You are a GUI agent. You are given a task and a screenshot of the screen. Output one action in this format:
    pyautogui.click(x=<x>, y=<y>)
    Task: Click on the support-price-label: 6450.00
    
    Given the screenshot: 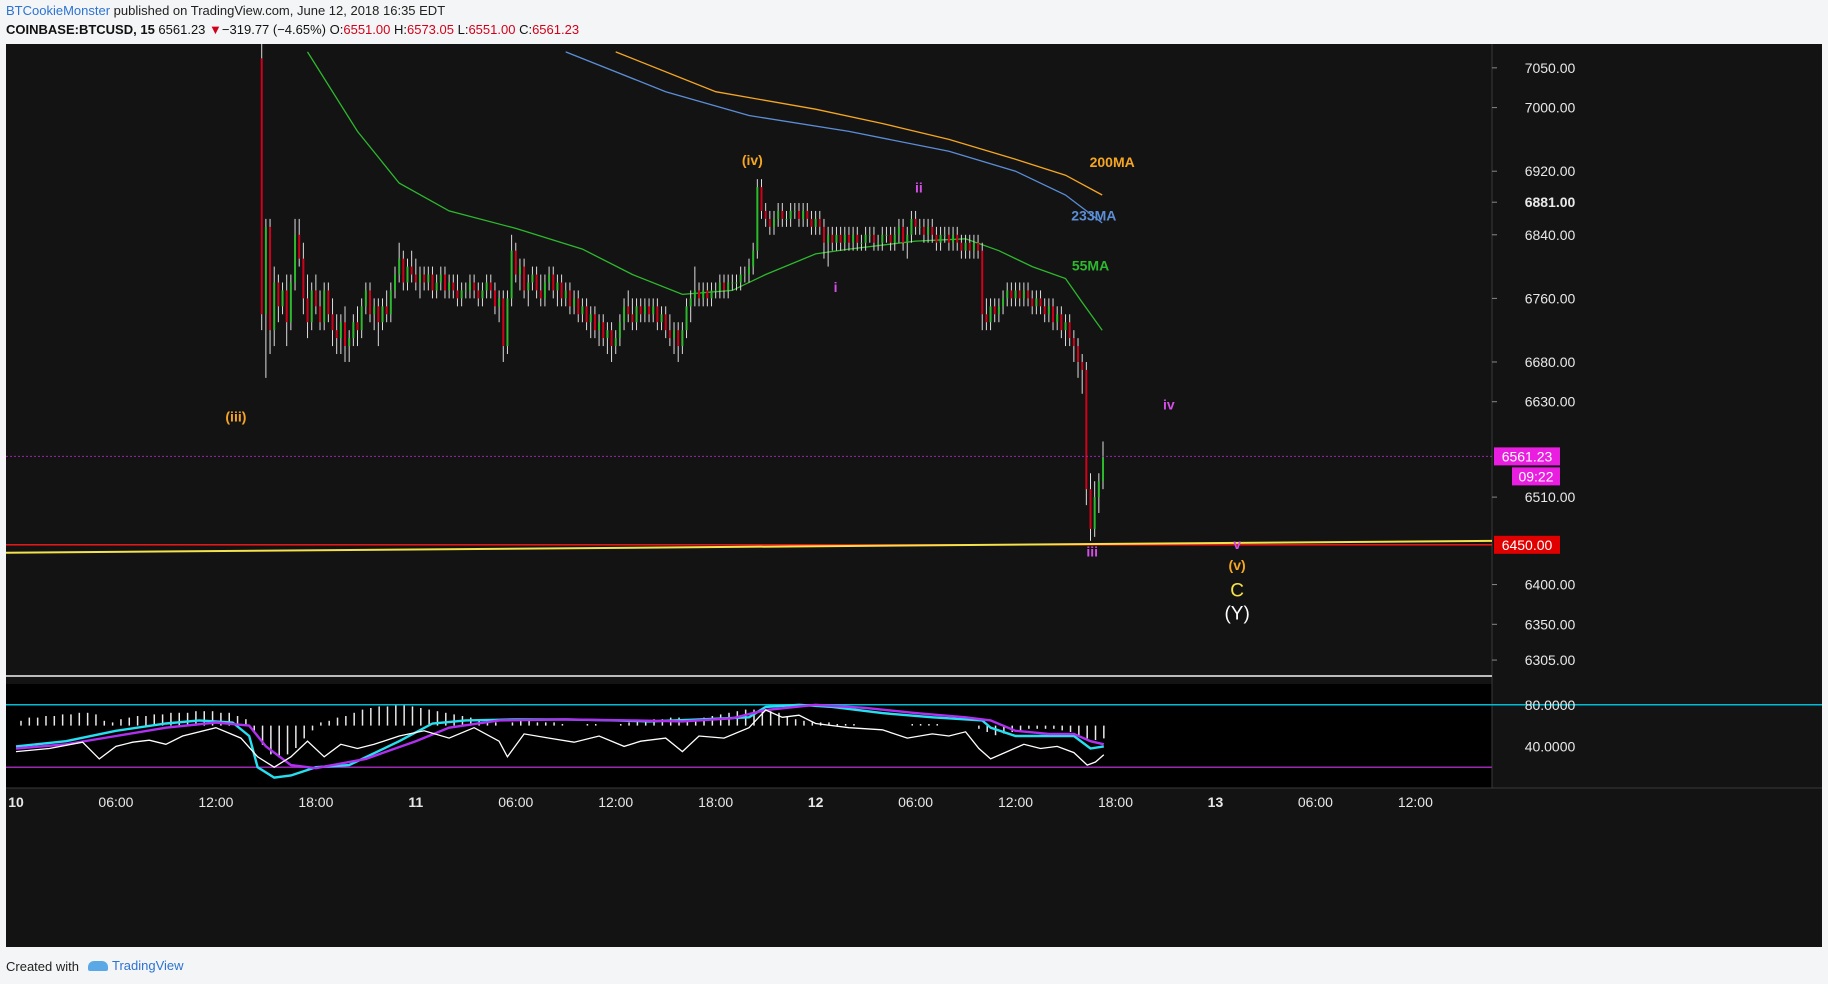 What is the action you would take?
    pyautogui.click(x=1527, y=545)
    